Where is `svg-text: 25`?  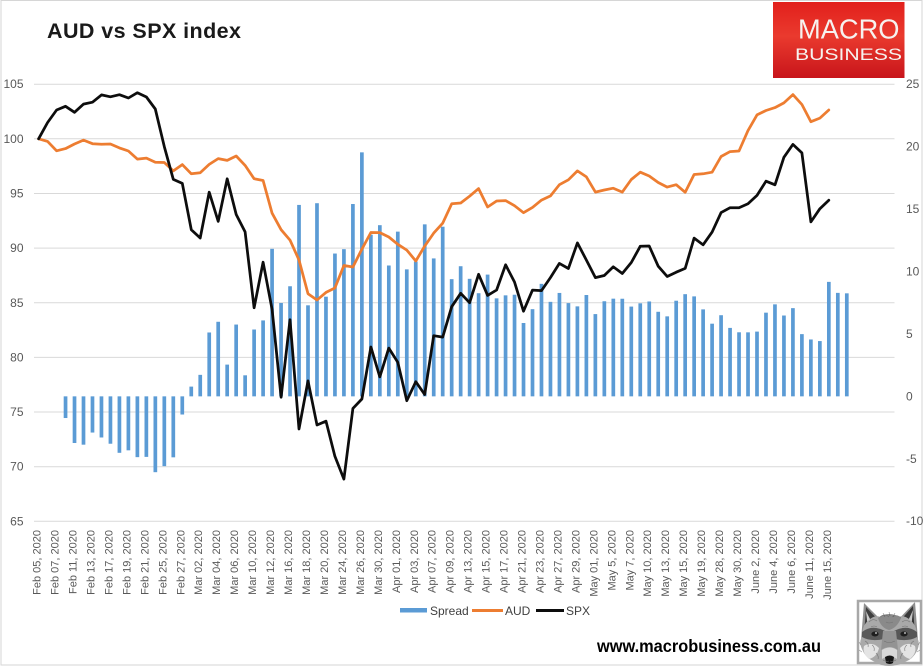
svg-text: 25 is located at coordinates (913, 84).